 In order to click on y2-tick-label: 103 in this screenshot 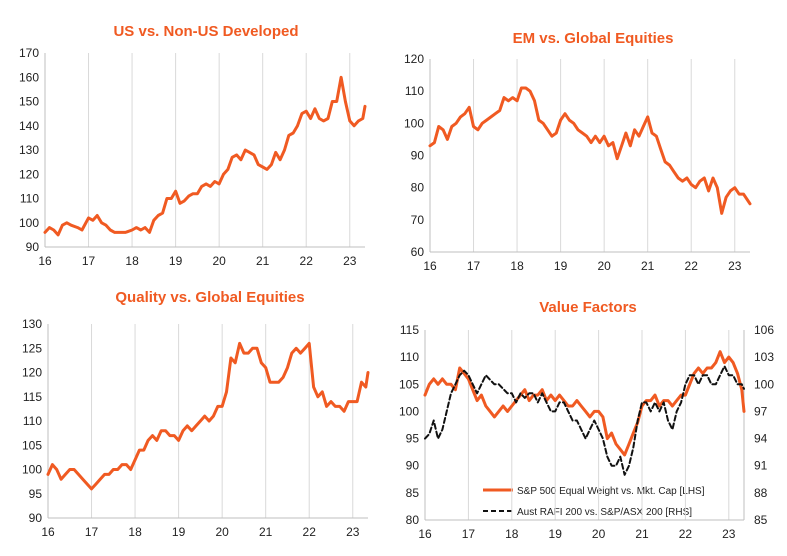, I will do `click(764, 357)`.